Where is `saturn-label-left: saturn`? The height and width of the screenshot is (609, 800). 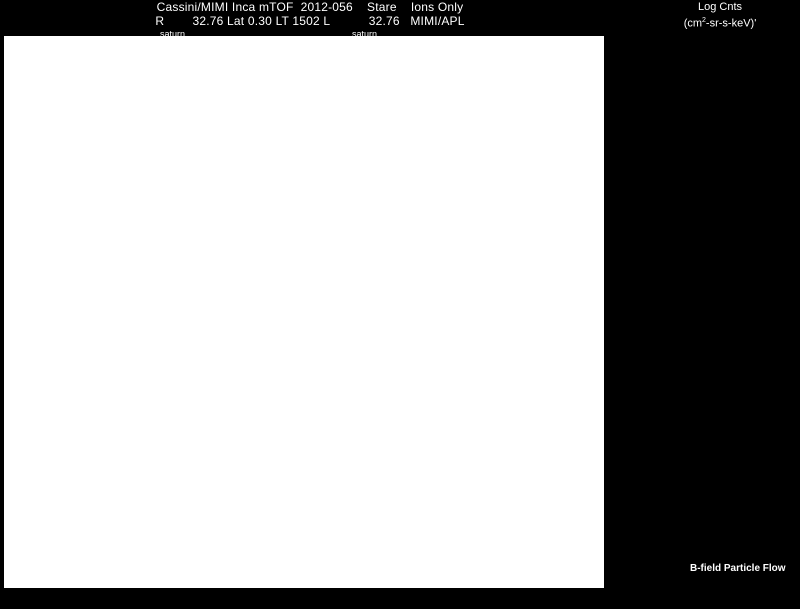 saturn-label-left: saturn is located at coordinates (173, 34).